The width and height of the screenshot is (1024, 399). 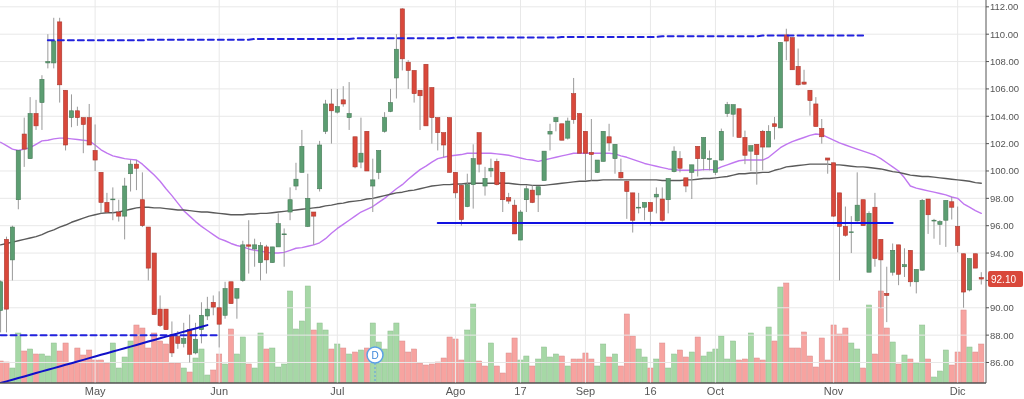 What do you see at coordinates (650, 391) in the screenshot?
I see `x-tick-label: 16` at bounding box center [650, 391].